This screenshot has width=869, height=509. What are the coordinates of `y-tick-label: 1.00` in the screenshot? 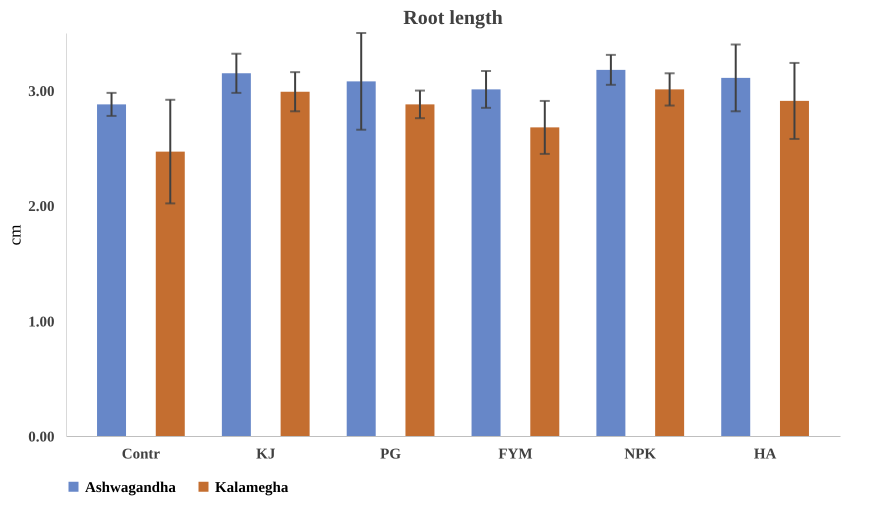 It's located at (41, 322).